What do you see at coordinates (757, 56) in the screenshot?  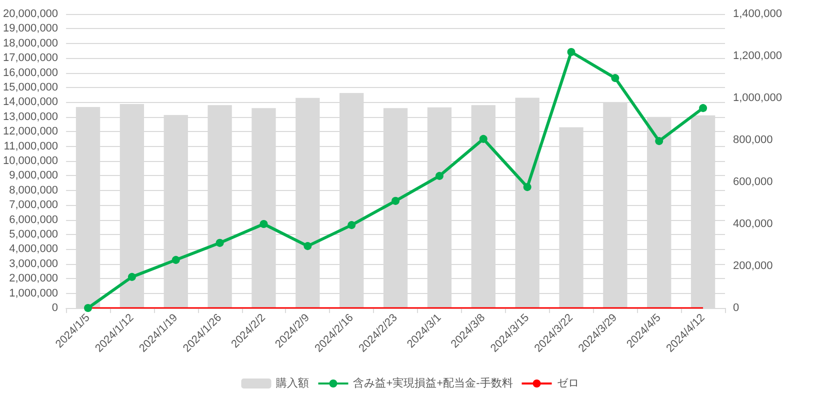 I see `y2-tick-label: 1,200,000` at bounding box center [757, 56].